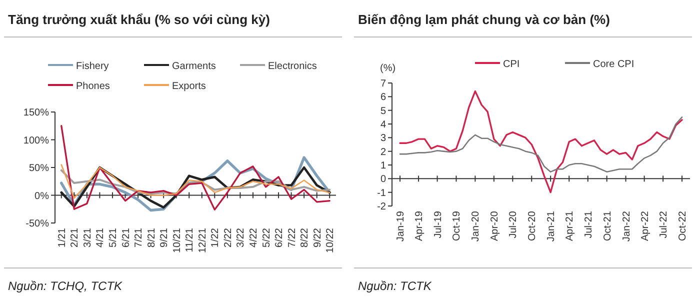 The width and height of the screenshot is (700, 304). Describe the element at coordinates (88, 238) in the screenshot. I see `x-tick-label: 3/21` at that location.